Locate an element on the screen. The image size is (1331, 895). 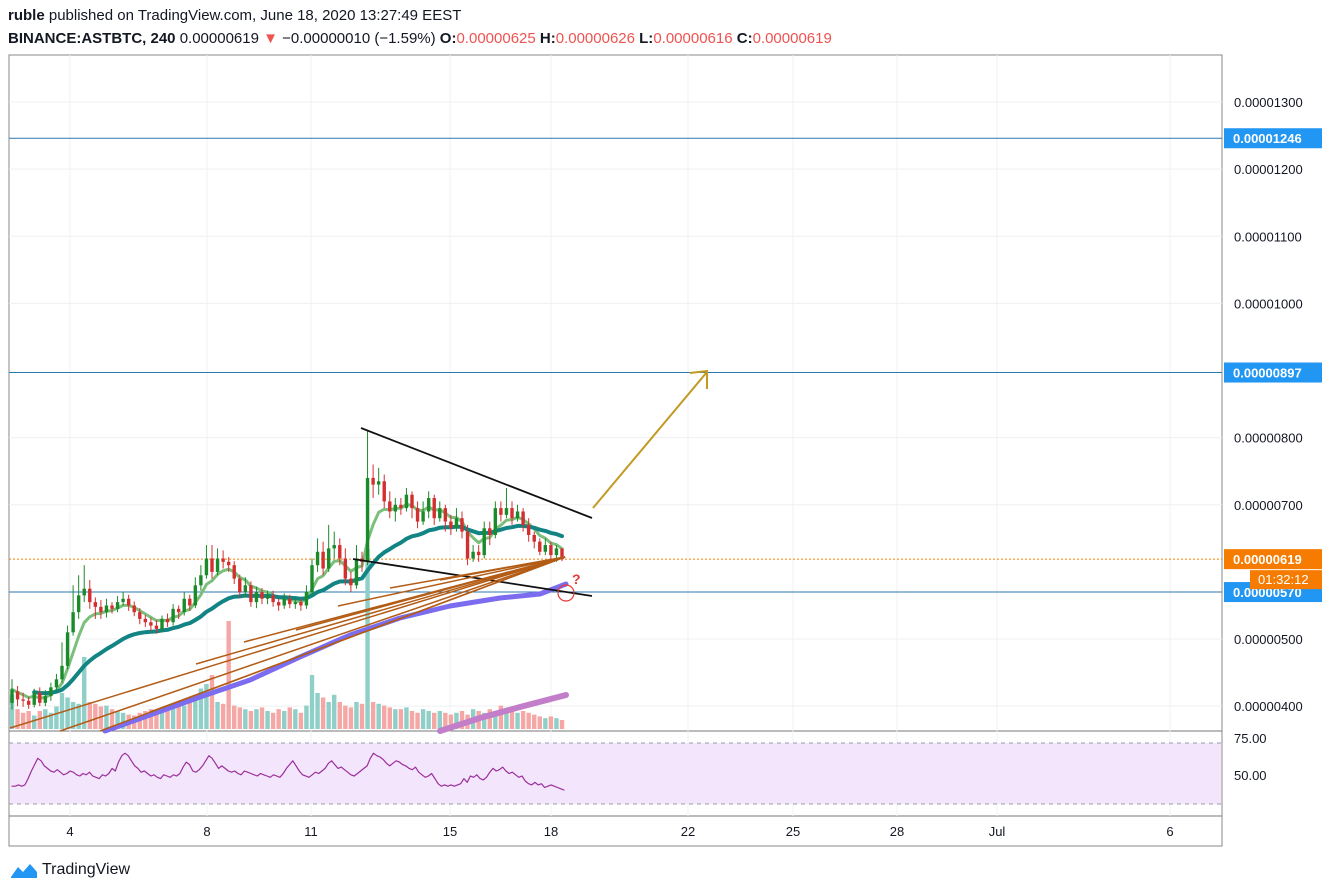
target-arrow-head-icon is located at coordinates (698, 379).